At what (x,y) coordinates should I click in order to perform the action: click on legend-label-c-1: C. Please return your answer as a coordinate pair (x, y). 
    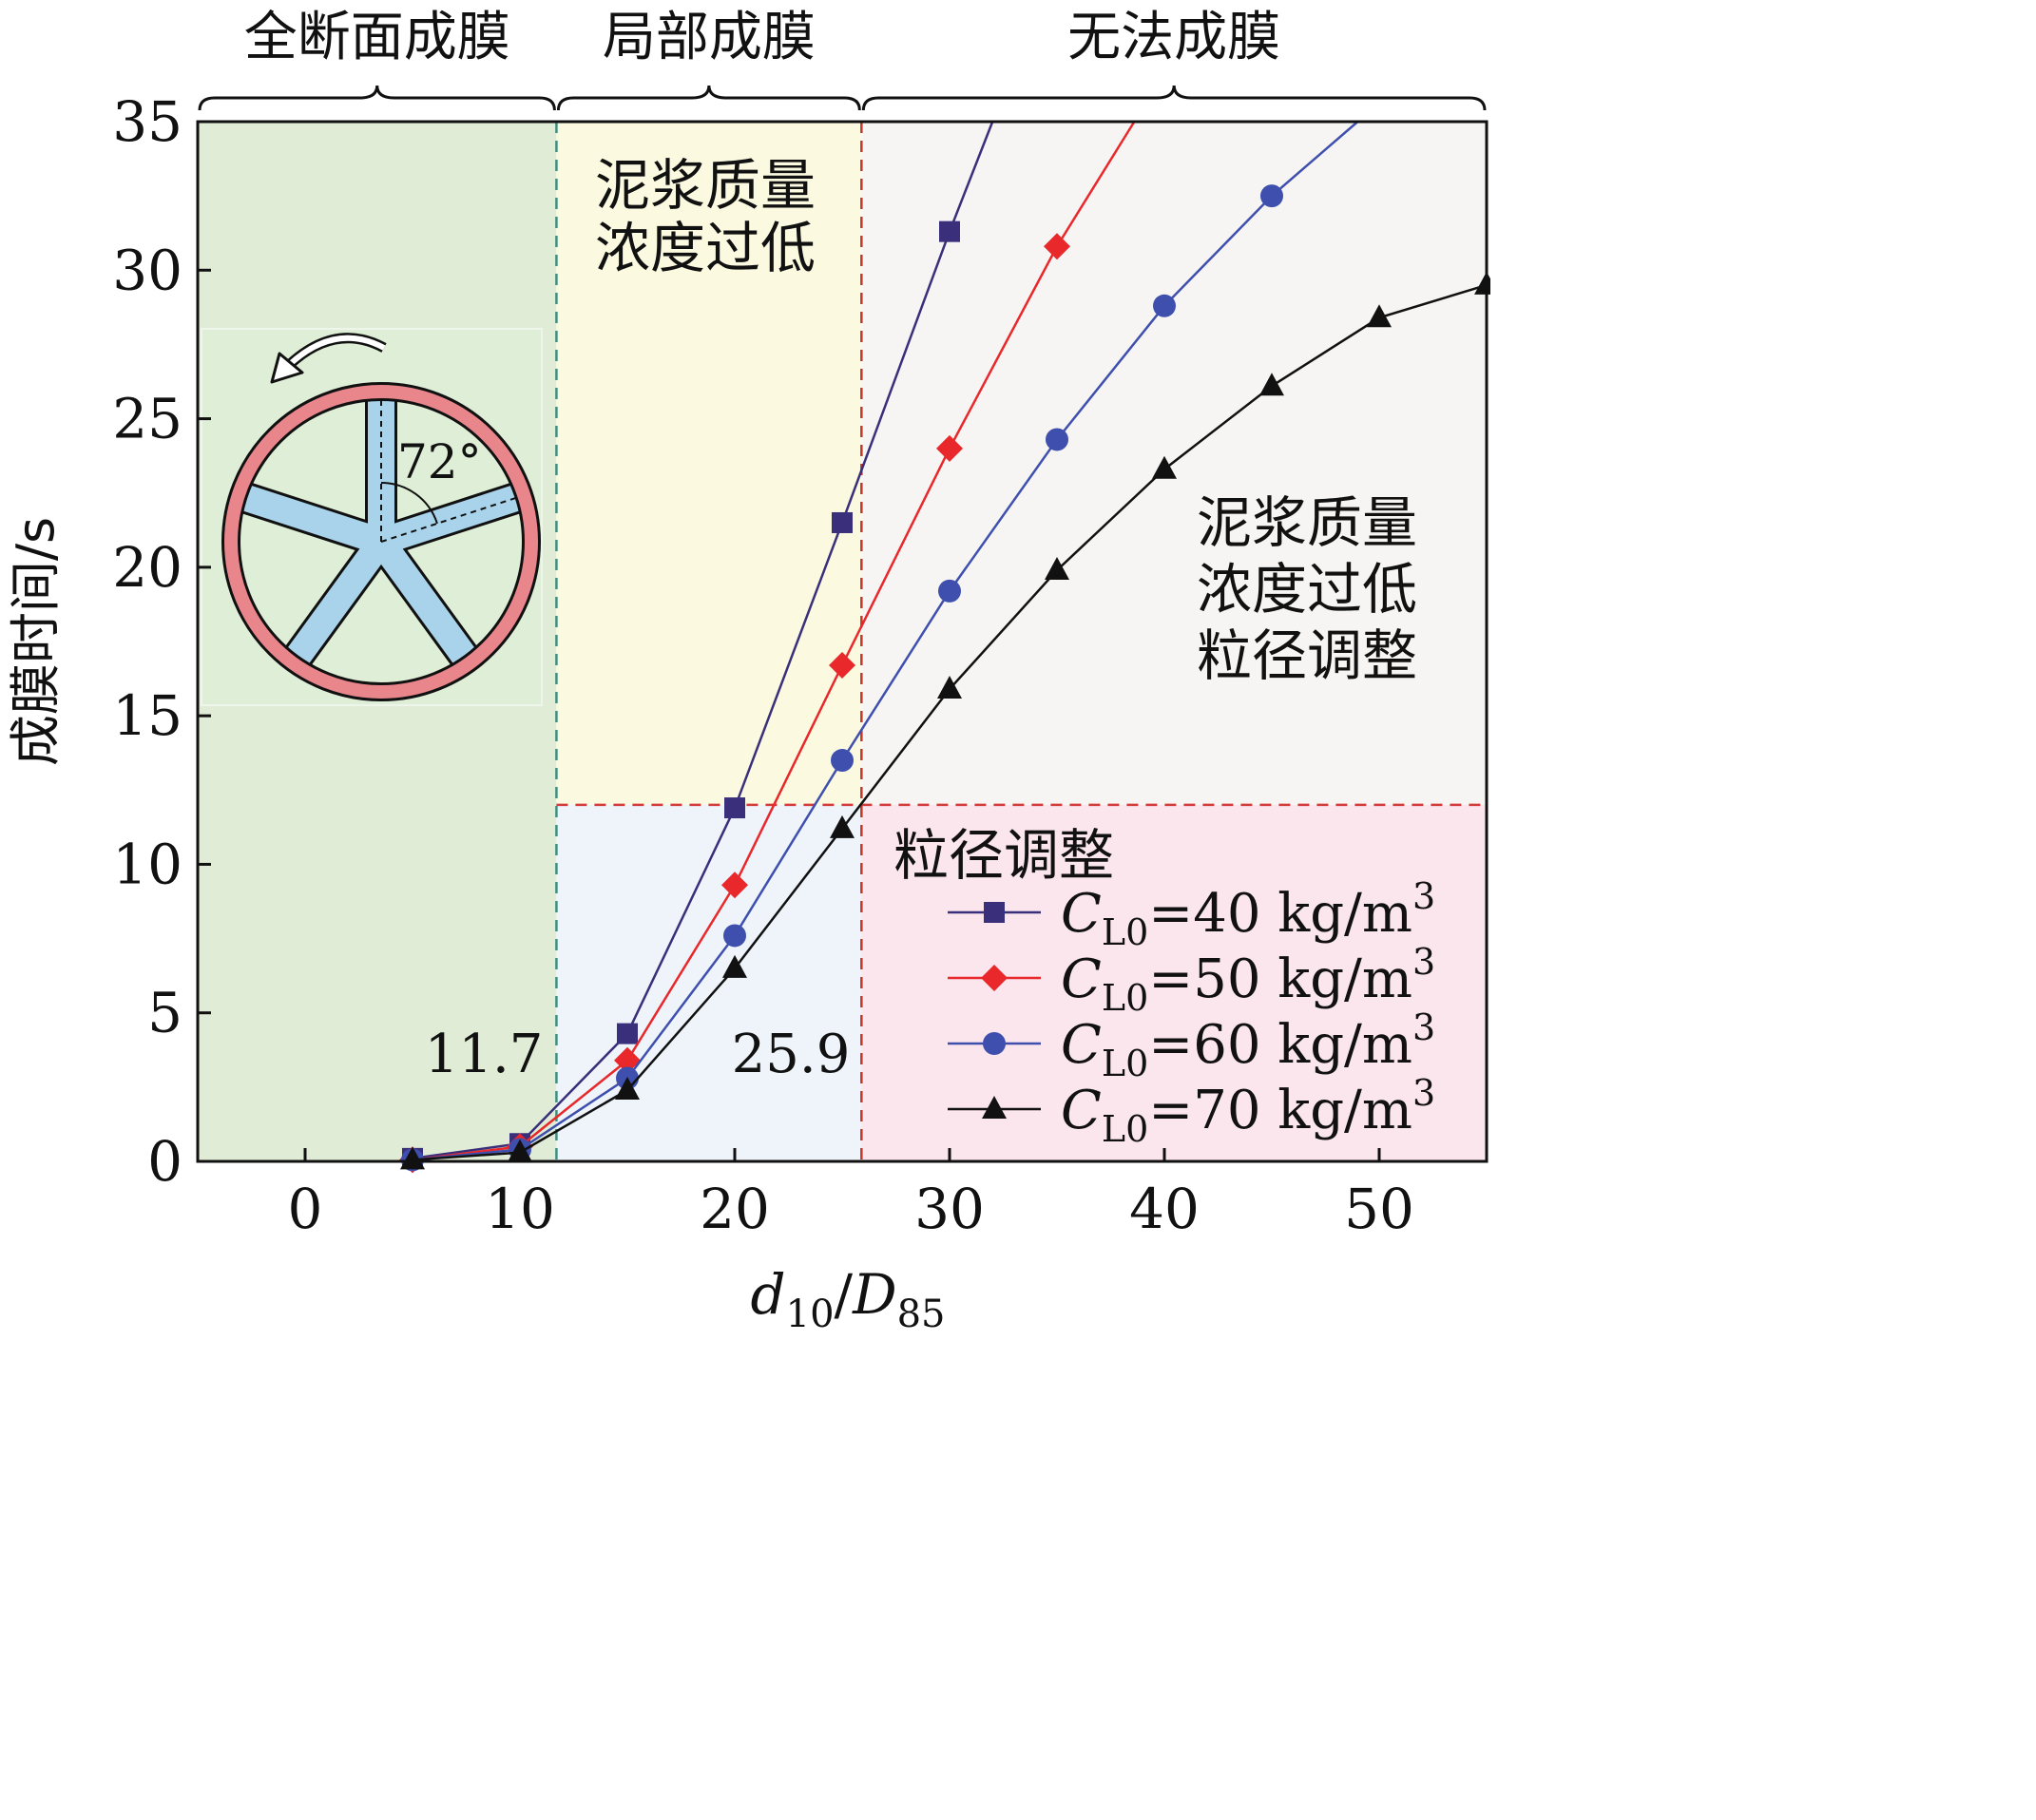
    Looking at the image, I should click on (1081, 979).